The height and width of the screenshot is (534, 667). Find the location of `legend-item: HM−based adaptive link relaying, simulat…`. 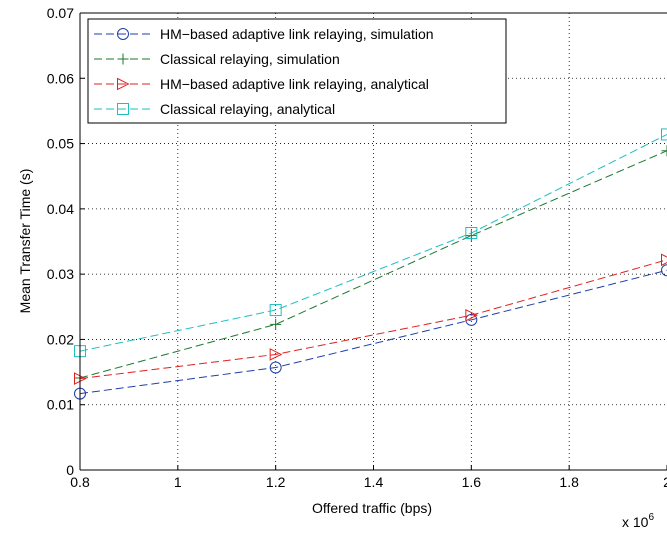

legend-item: HM−based adaptive link relaying, simulat… is located at coordinates (264, 34).